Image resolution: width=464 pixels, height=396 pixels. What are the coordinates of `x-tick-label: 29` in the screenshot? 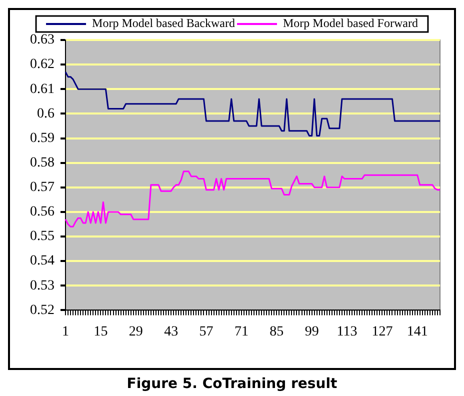 It's located at (135, 332).